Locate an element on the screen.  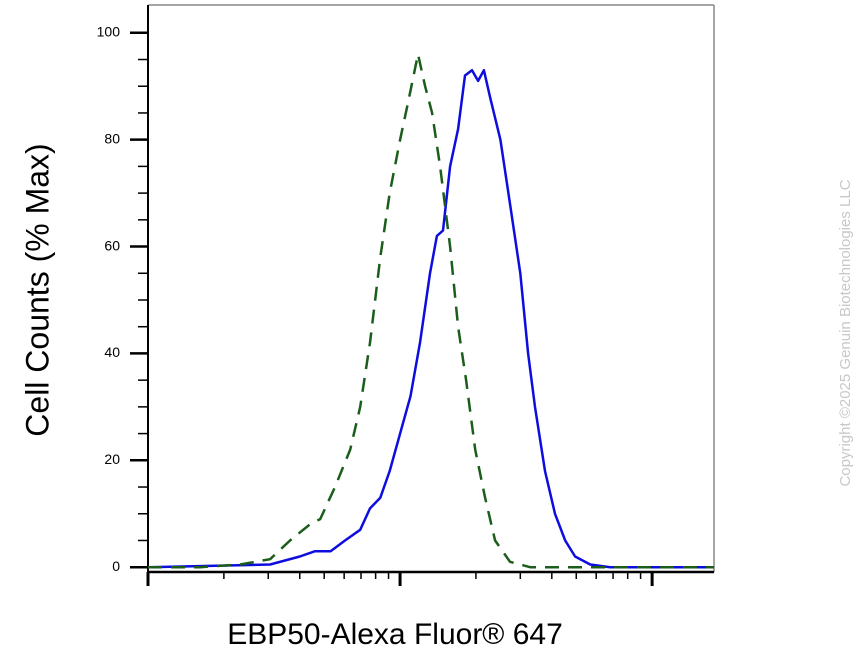
y-tick-label: 40 is located at coordinates (112, 352).